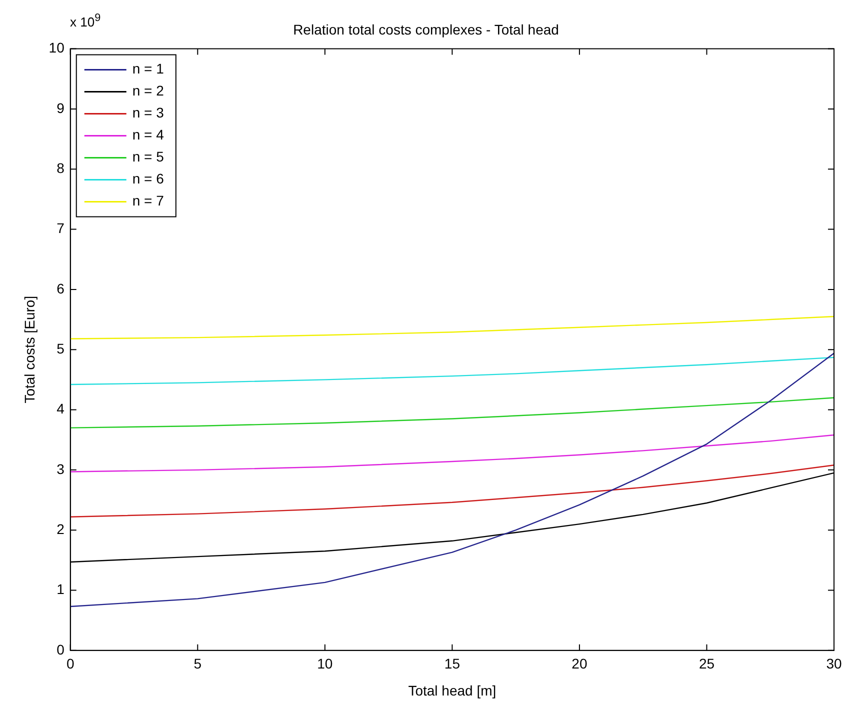 This screenshot has height=716, width=858. What do you see at coordinates (452, 690) in the screenshot?
I see `x-axis-title: Total head [m]` at bounding box center [452, 690].